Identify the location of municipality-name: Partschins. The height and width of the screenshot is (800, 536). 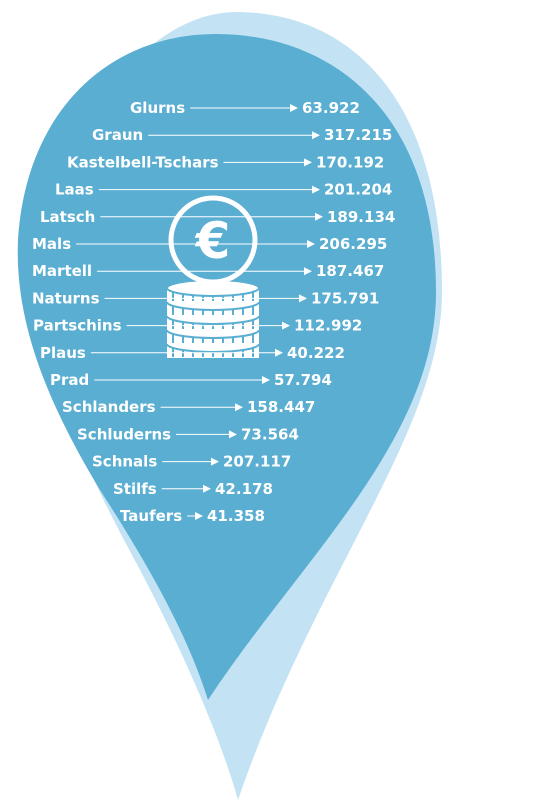
(77, 326).